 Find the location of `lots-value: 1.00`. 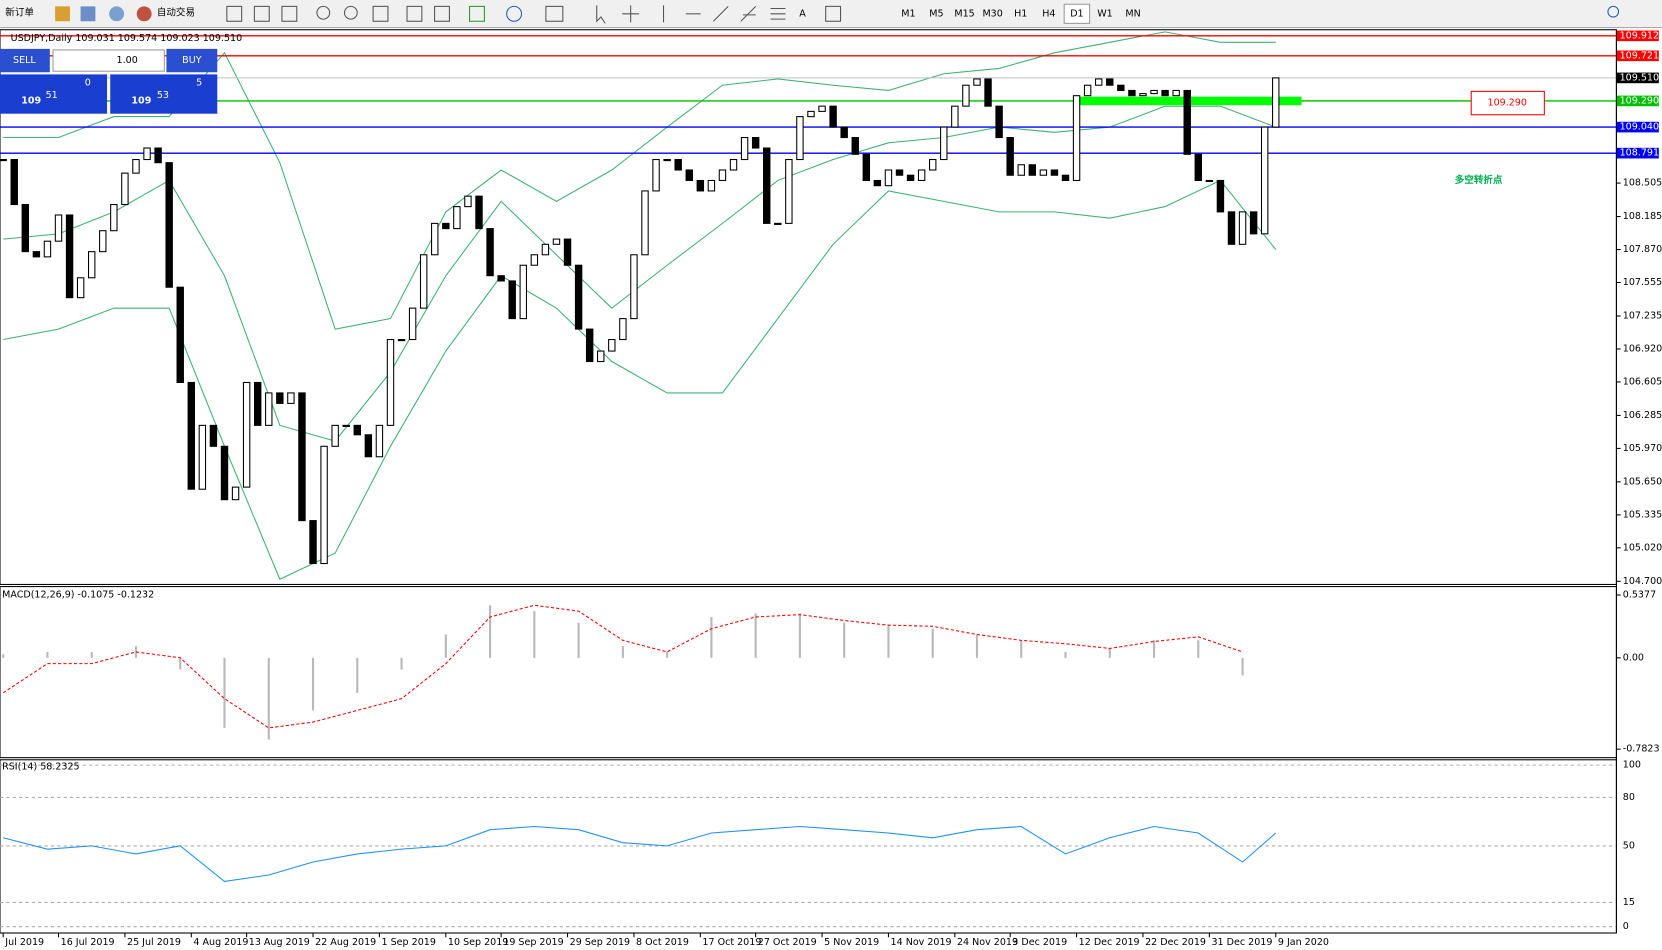

lots-value: 1.00 is located at coordinates (127, 60).